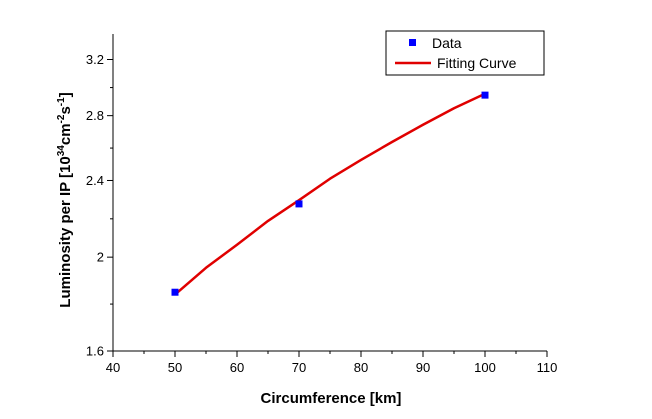 This screenshot has height=419, width=652. Describe the element at coordinates (95, 115) in the screenshot. I see `y-tick-label-2.8: 2.8` at that location.